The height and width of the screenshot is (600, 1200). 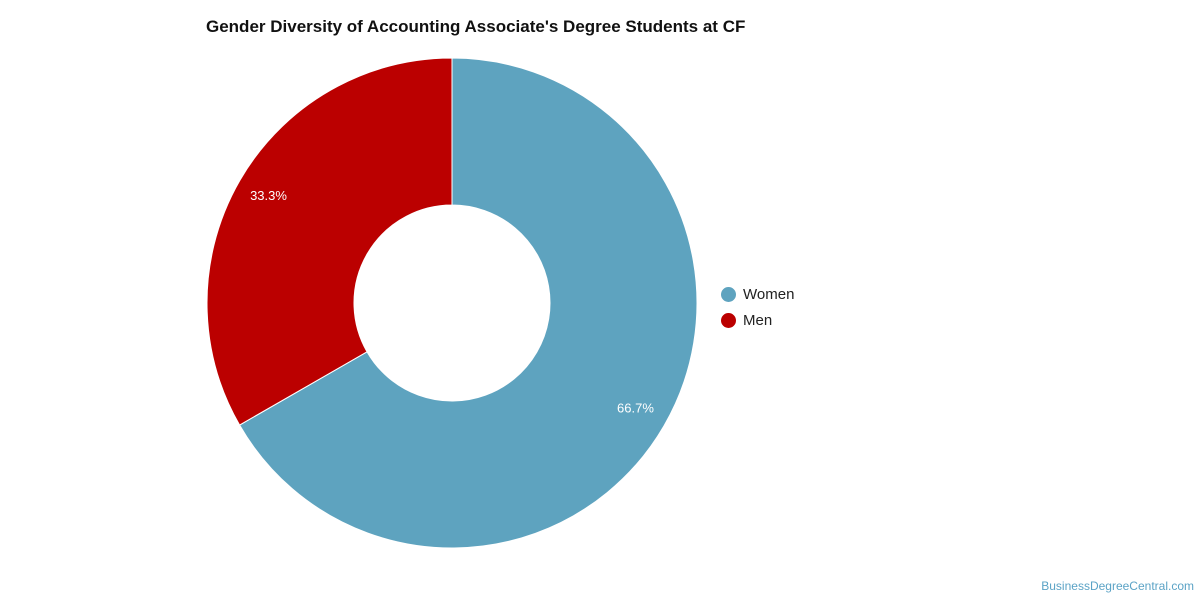 I want to click on slice-label-women: 66.7%, so click(x=635, y=408).